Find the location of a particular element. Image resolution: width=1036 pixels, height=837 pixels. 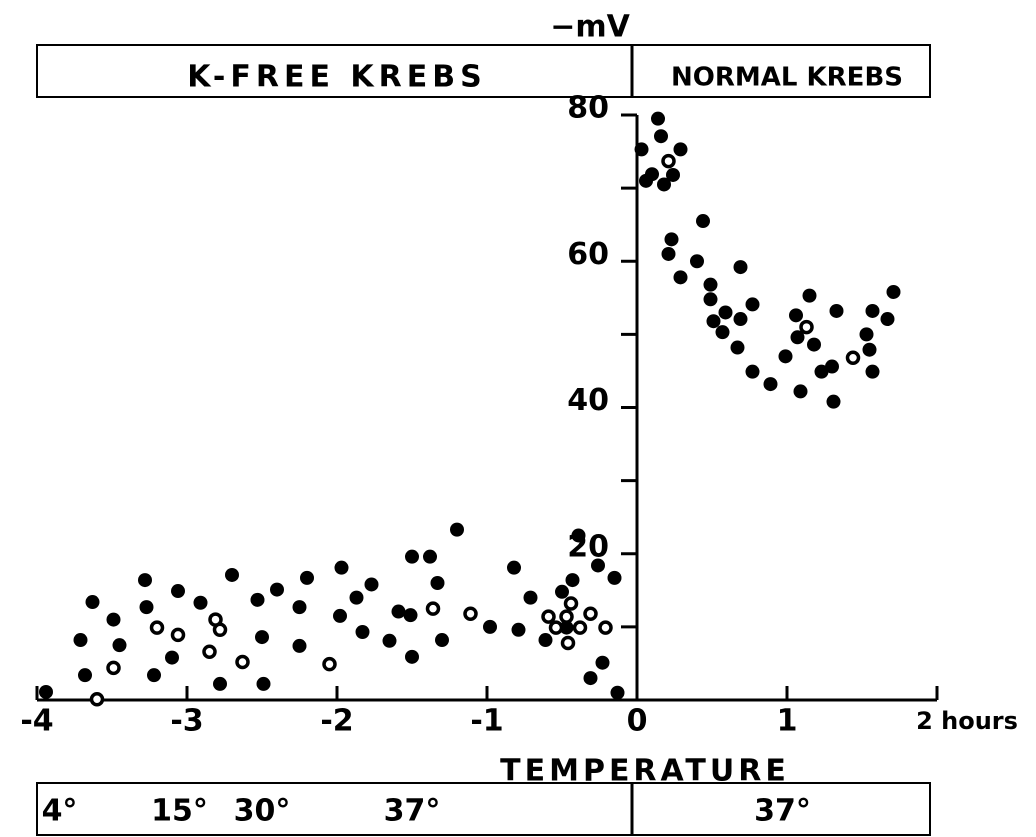

y-tick-label: 60 is located at coordinates (588, 254).